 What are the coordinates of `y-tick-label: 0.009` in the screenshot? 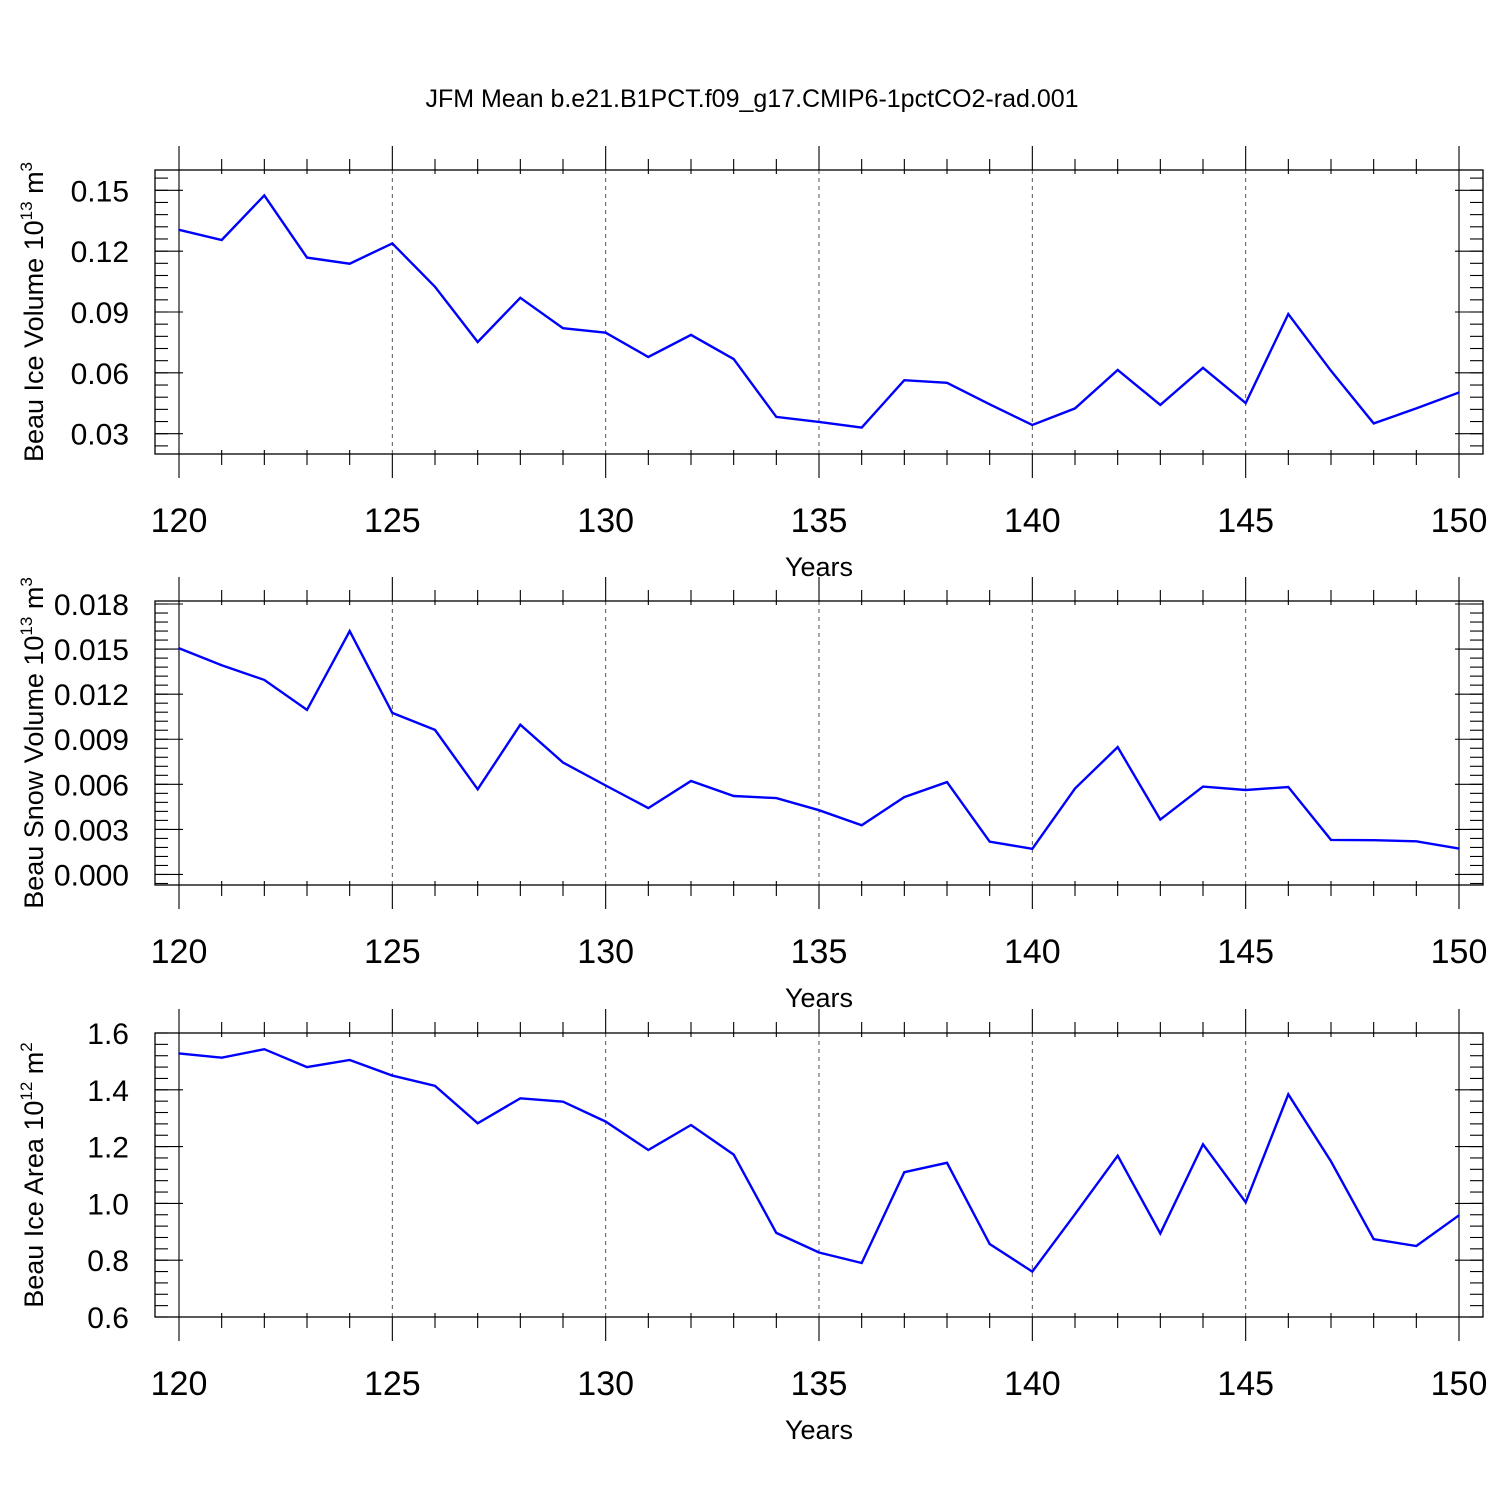 It's located at (91, 740).